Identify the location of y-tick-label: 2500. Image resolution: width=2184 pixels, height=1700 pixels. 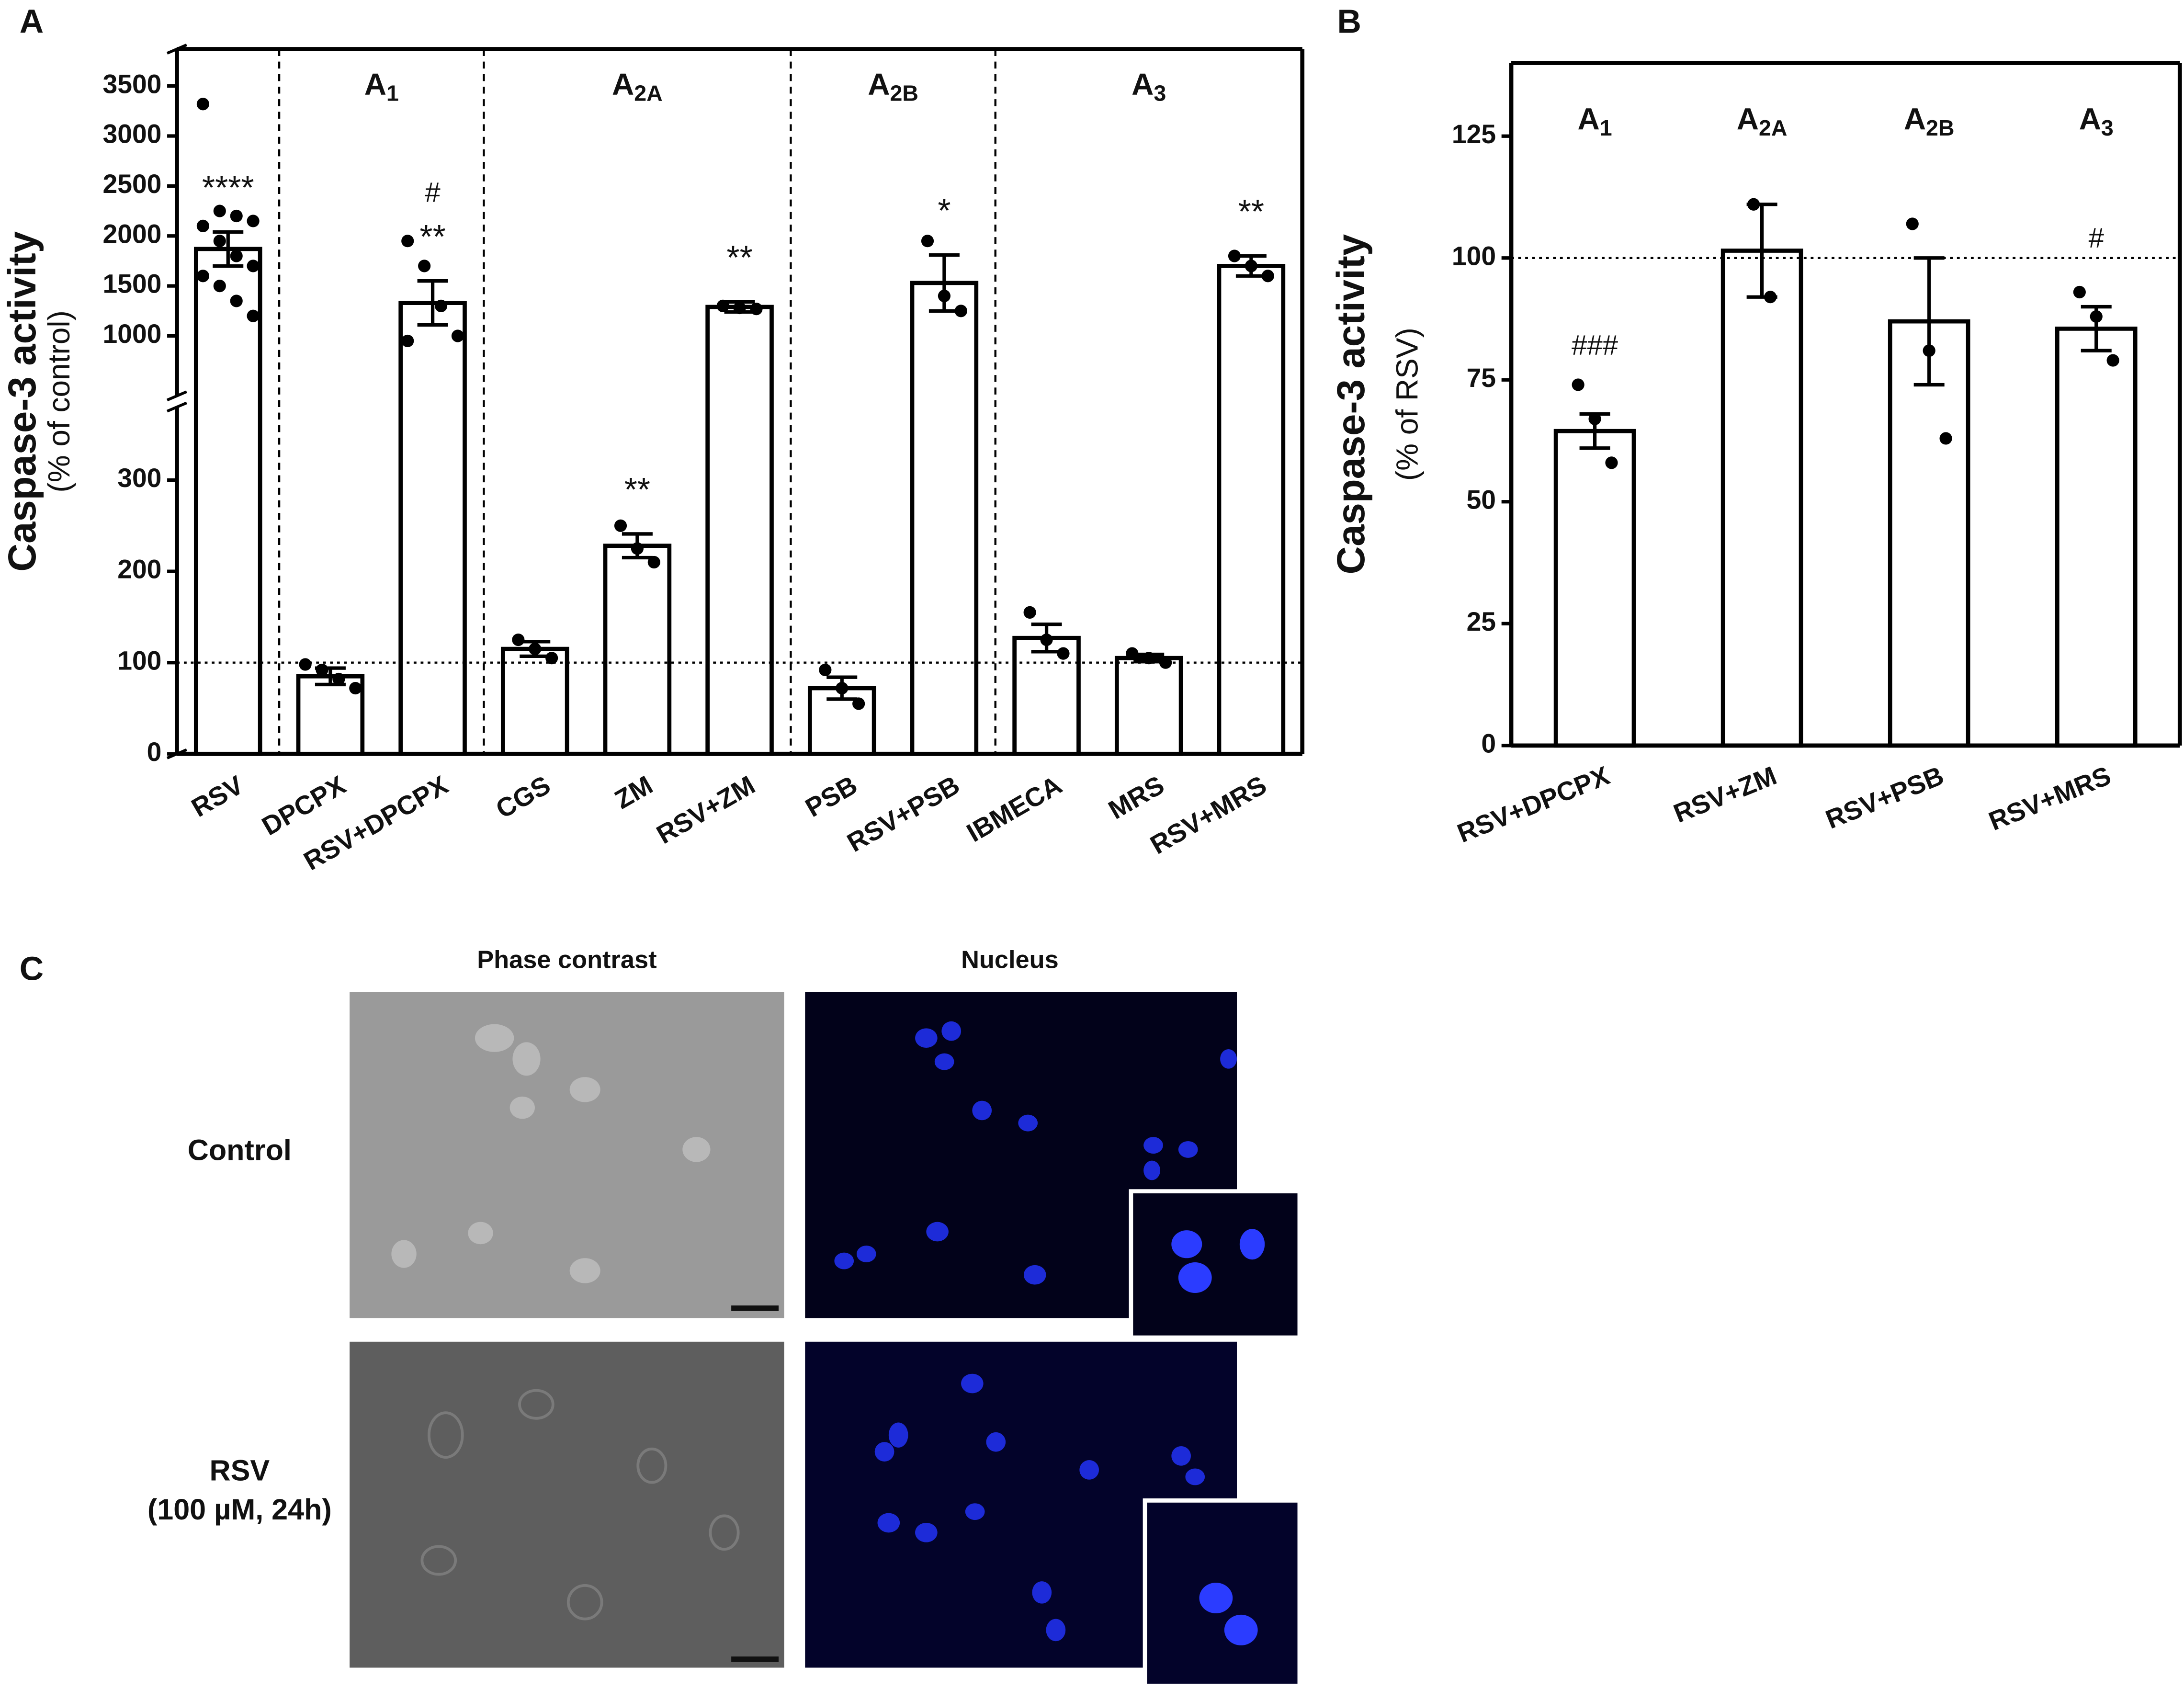
(131, 184).